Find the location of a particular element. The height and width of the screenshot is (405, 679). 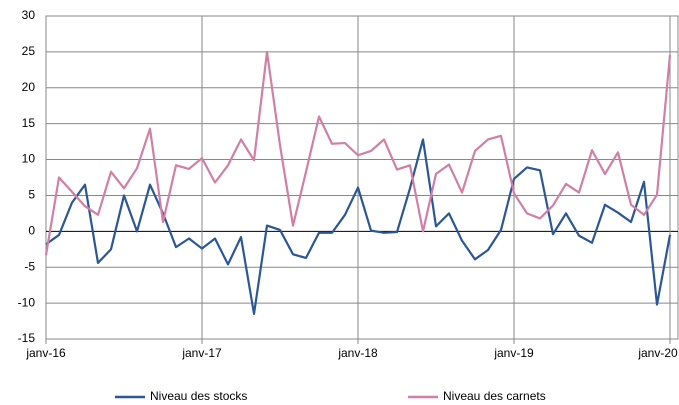

x-tick-label: janv-19 is located at coordinates (513, 353).